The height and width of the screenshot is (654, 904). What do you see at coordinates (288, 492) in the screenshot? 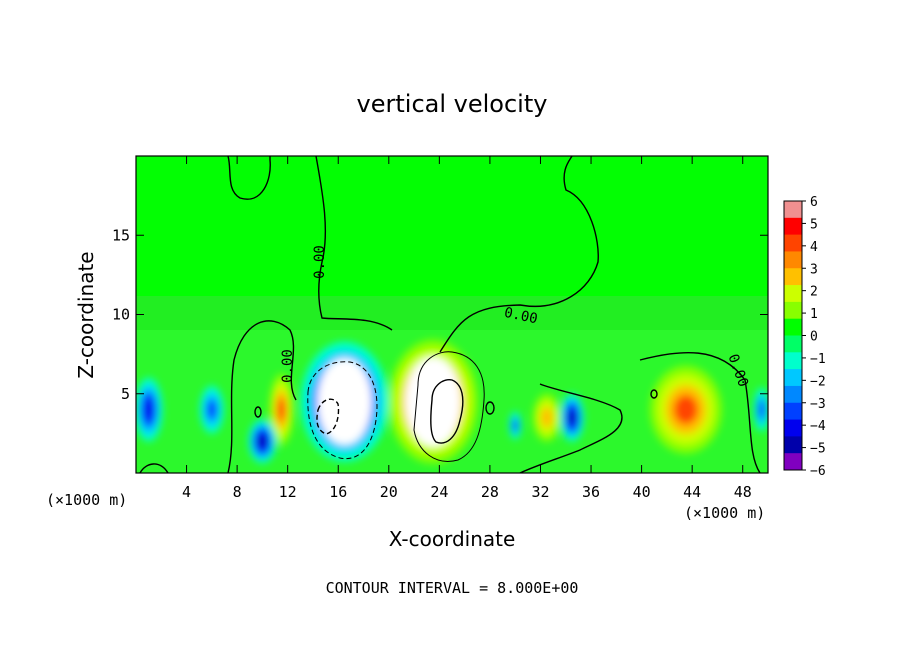
I see `x-tick-label: 12` at bounding box center [288, 492].